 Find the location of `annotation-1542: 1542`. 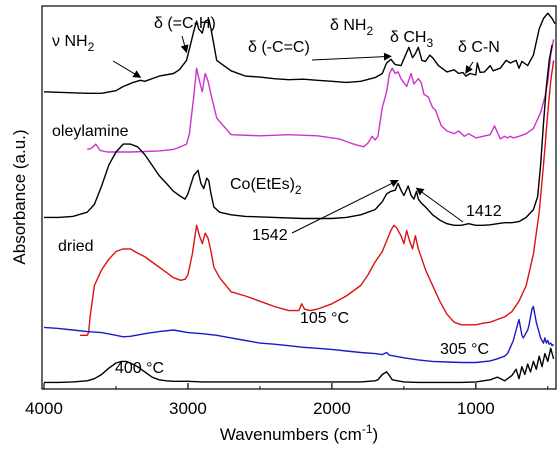

annotation-1542: 1542 is located at coordinates (270, 235).